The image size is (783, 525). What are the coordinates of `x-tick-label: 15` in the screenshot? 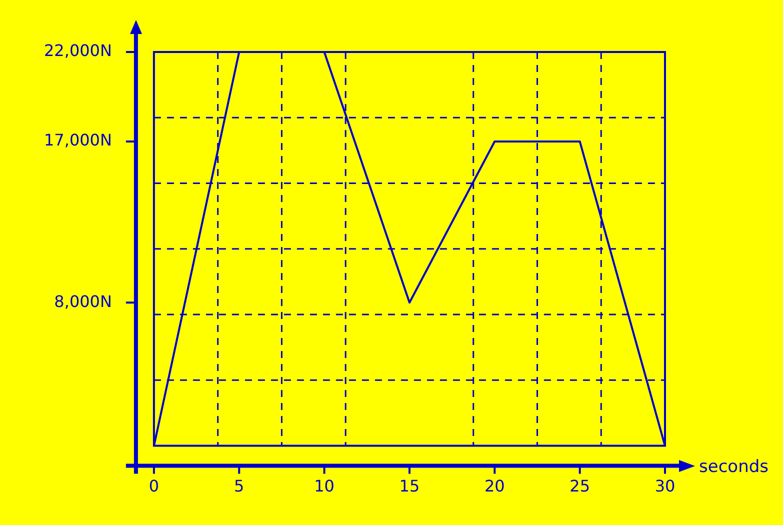 It's located at (409, 486).